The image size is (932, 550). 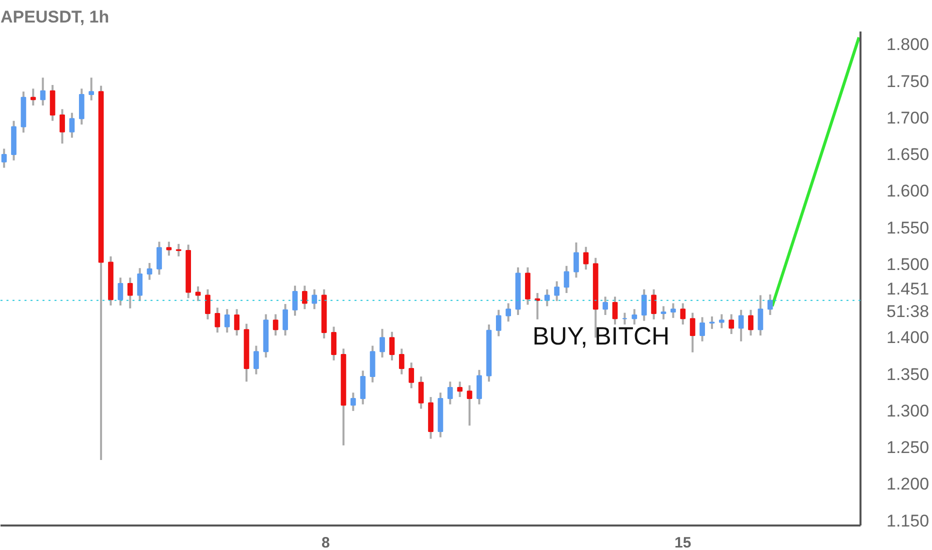 I want to click on y-tick-label: 1.600, so click(x=908, y=191).